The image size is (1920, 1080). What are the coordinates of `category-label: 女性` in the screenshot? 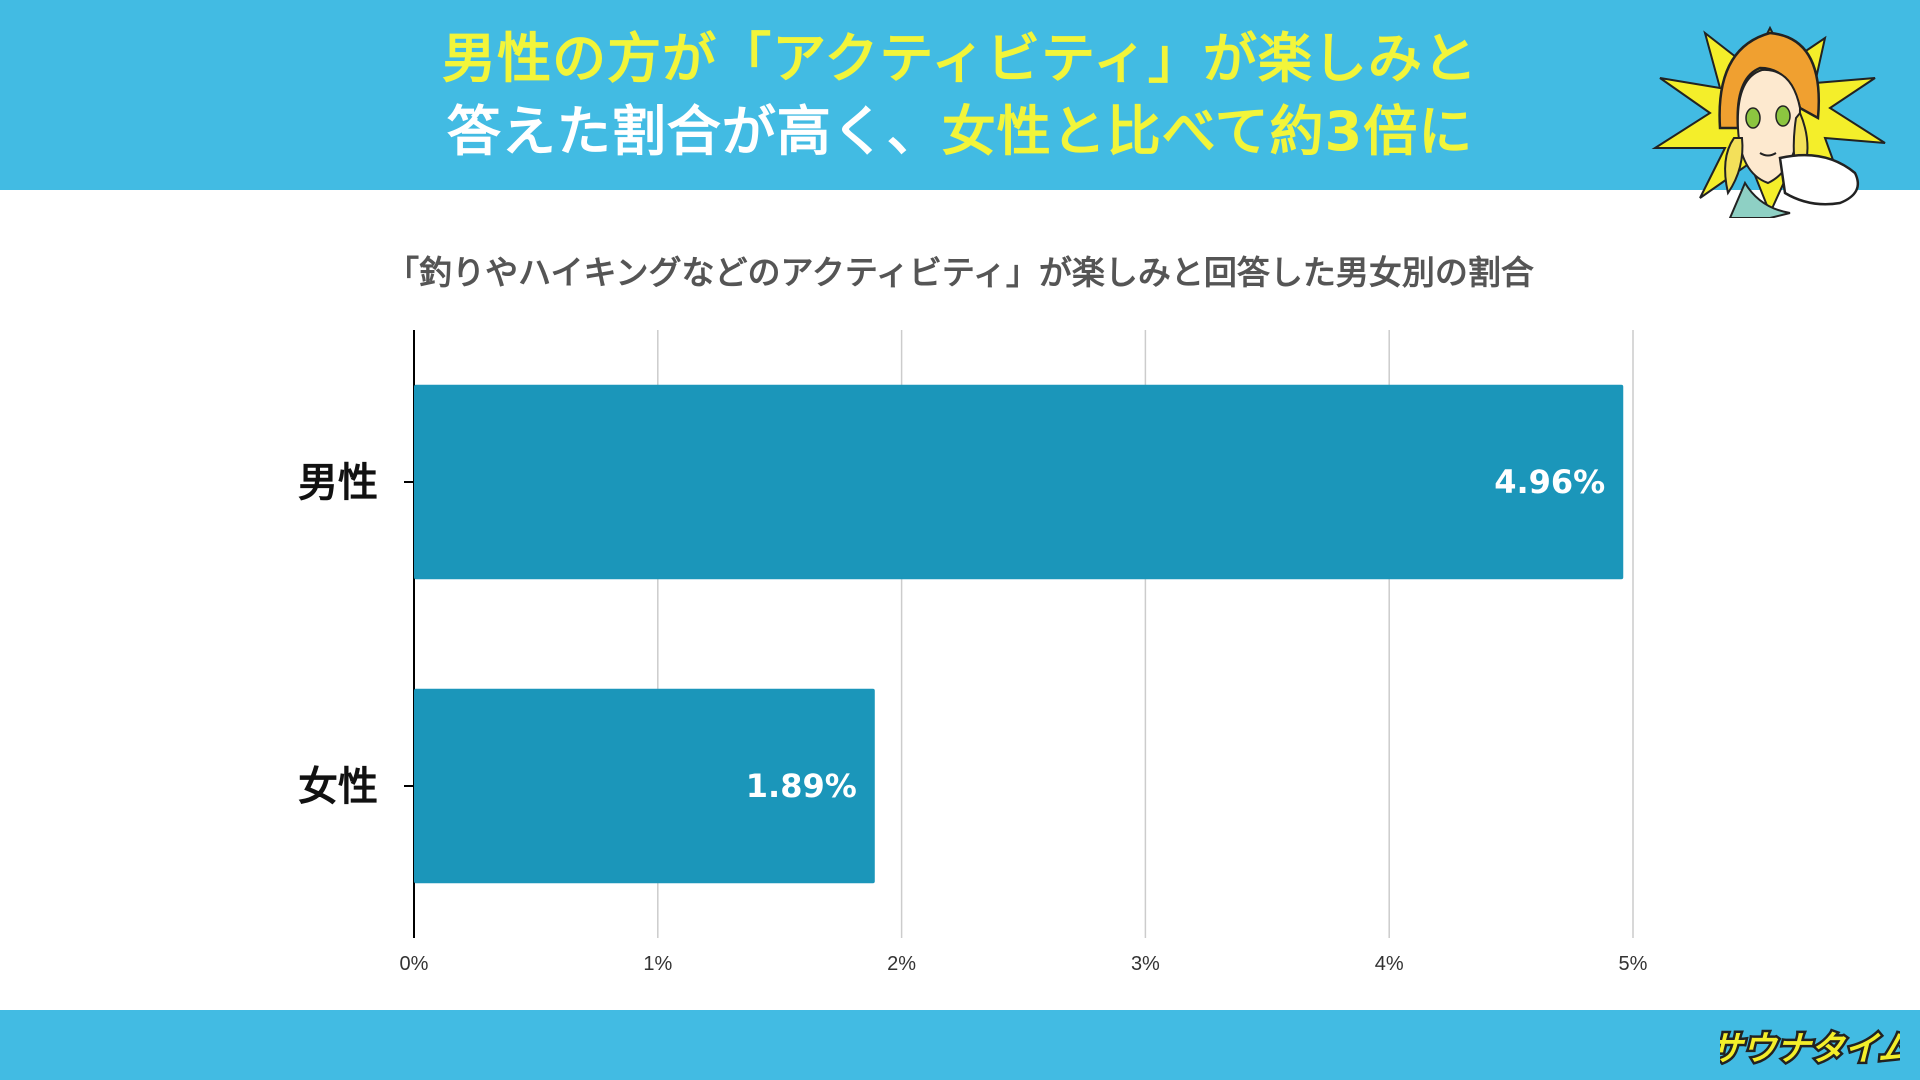 It's located at (338, 787).